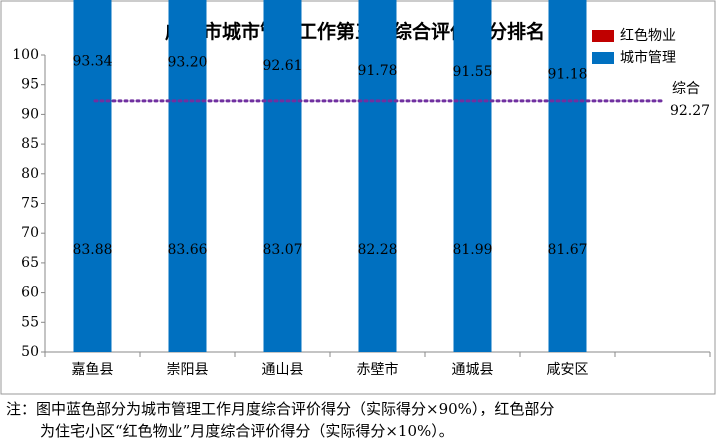 The image size is (720, 448). Describe the element at coordinates (282, 250) in the screenshot. I see `value-label: 83.07` at that location.